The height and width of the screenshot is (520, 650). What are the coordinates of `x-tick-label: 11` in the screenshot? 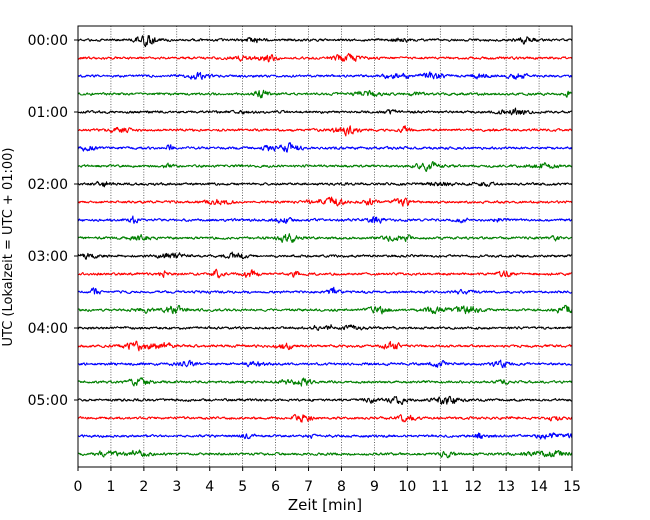 It's located at (440, 487).